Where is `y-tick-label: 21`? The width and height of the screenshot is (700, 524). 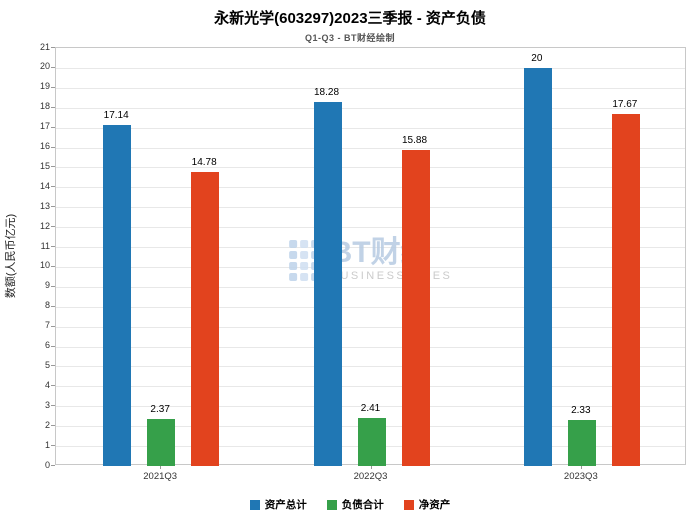
y-tick-label: 21 is located at coordinates (44, 46).